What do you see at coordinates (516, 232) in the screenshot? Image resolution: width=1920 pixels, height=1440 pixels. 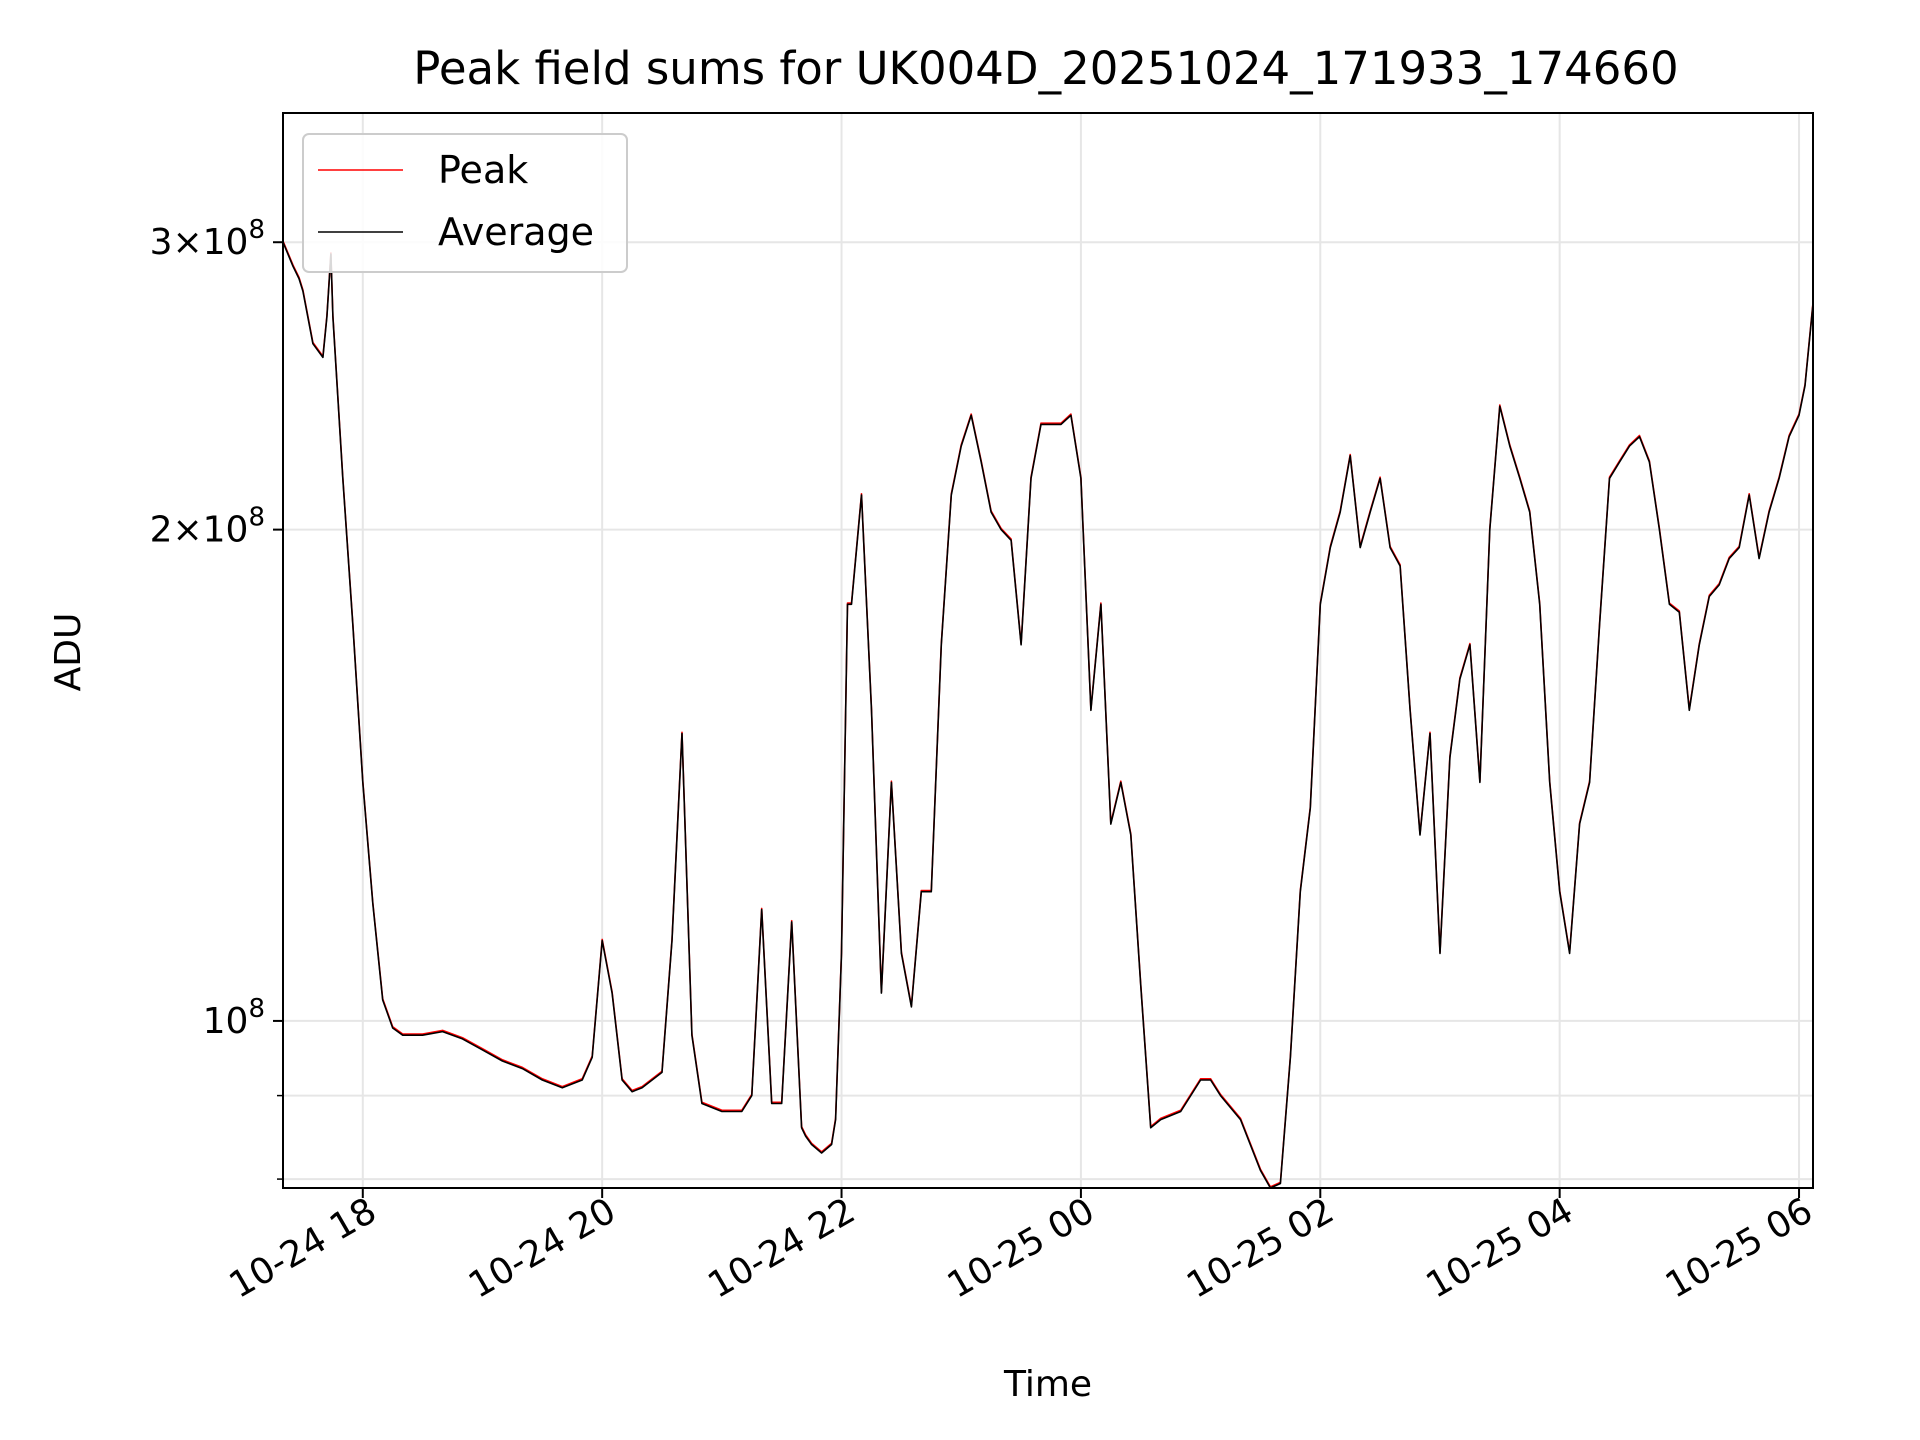 I see `legend-label-average: Average` at bounding box center [516, 232].